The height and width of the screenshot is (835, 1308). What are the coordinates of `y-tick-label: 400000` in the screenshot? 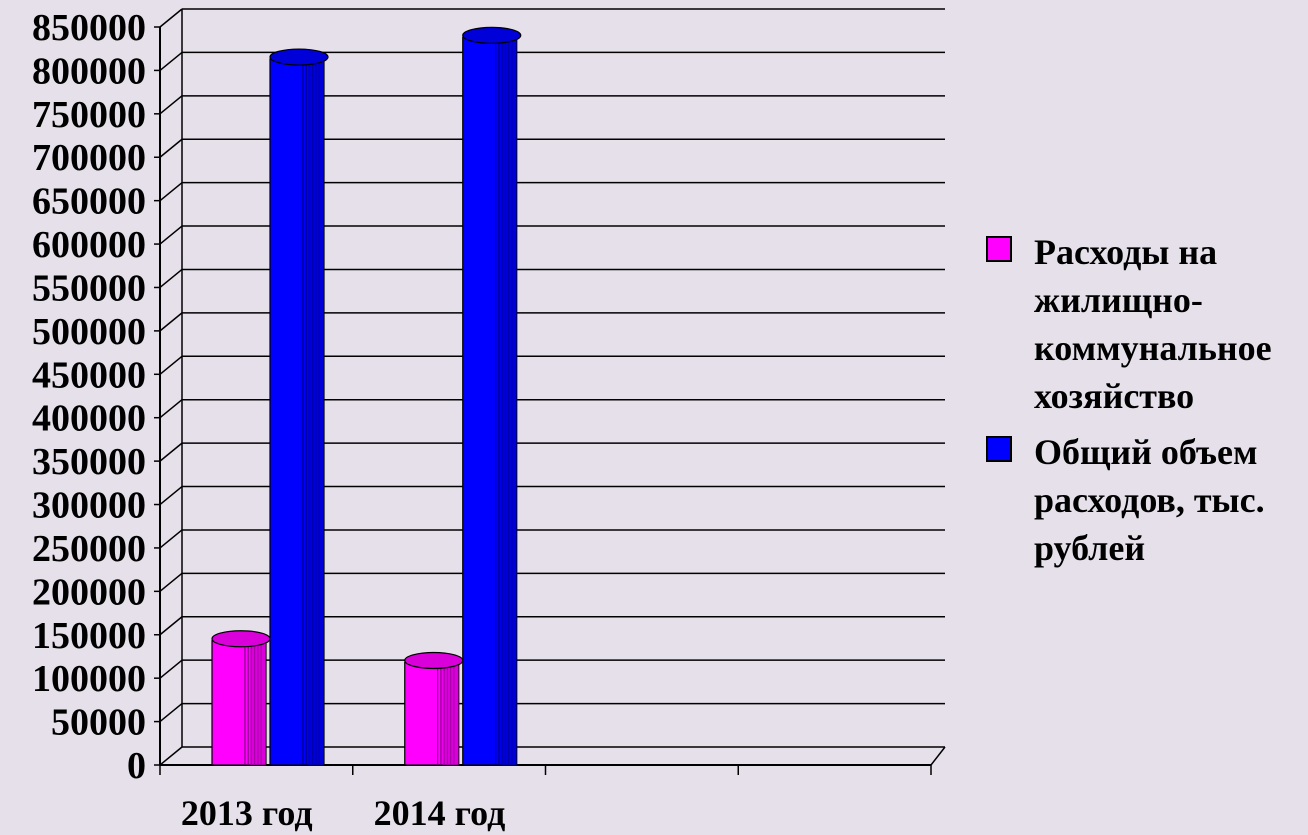 It's located at (89, 419).